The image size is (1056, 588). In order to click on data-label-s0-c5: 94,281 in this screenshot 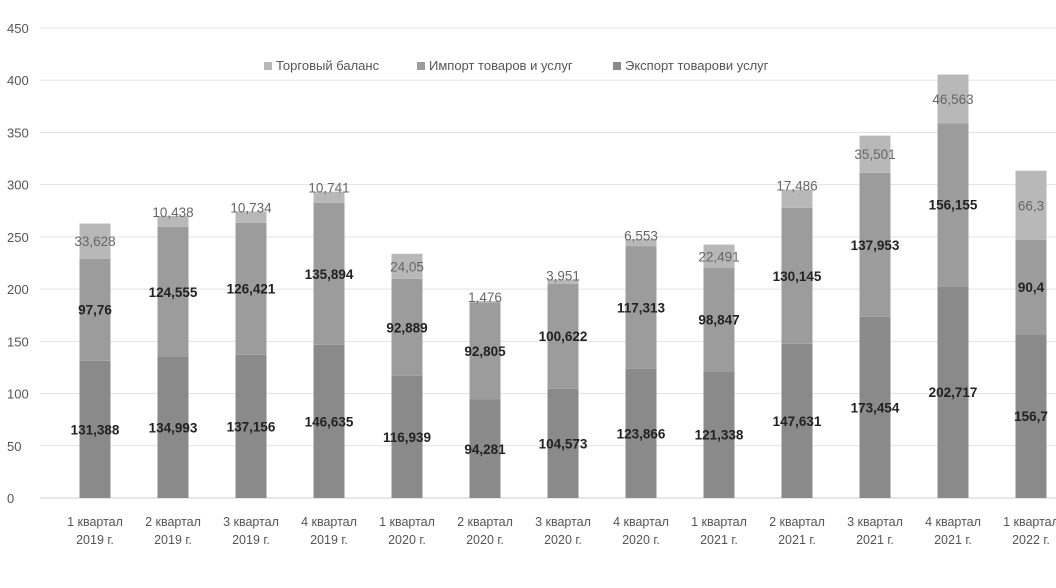, I will do `click(485, 449)`.